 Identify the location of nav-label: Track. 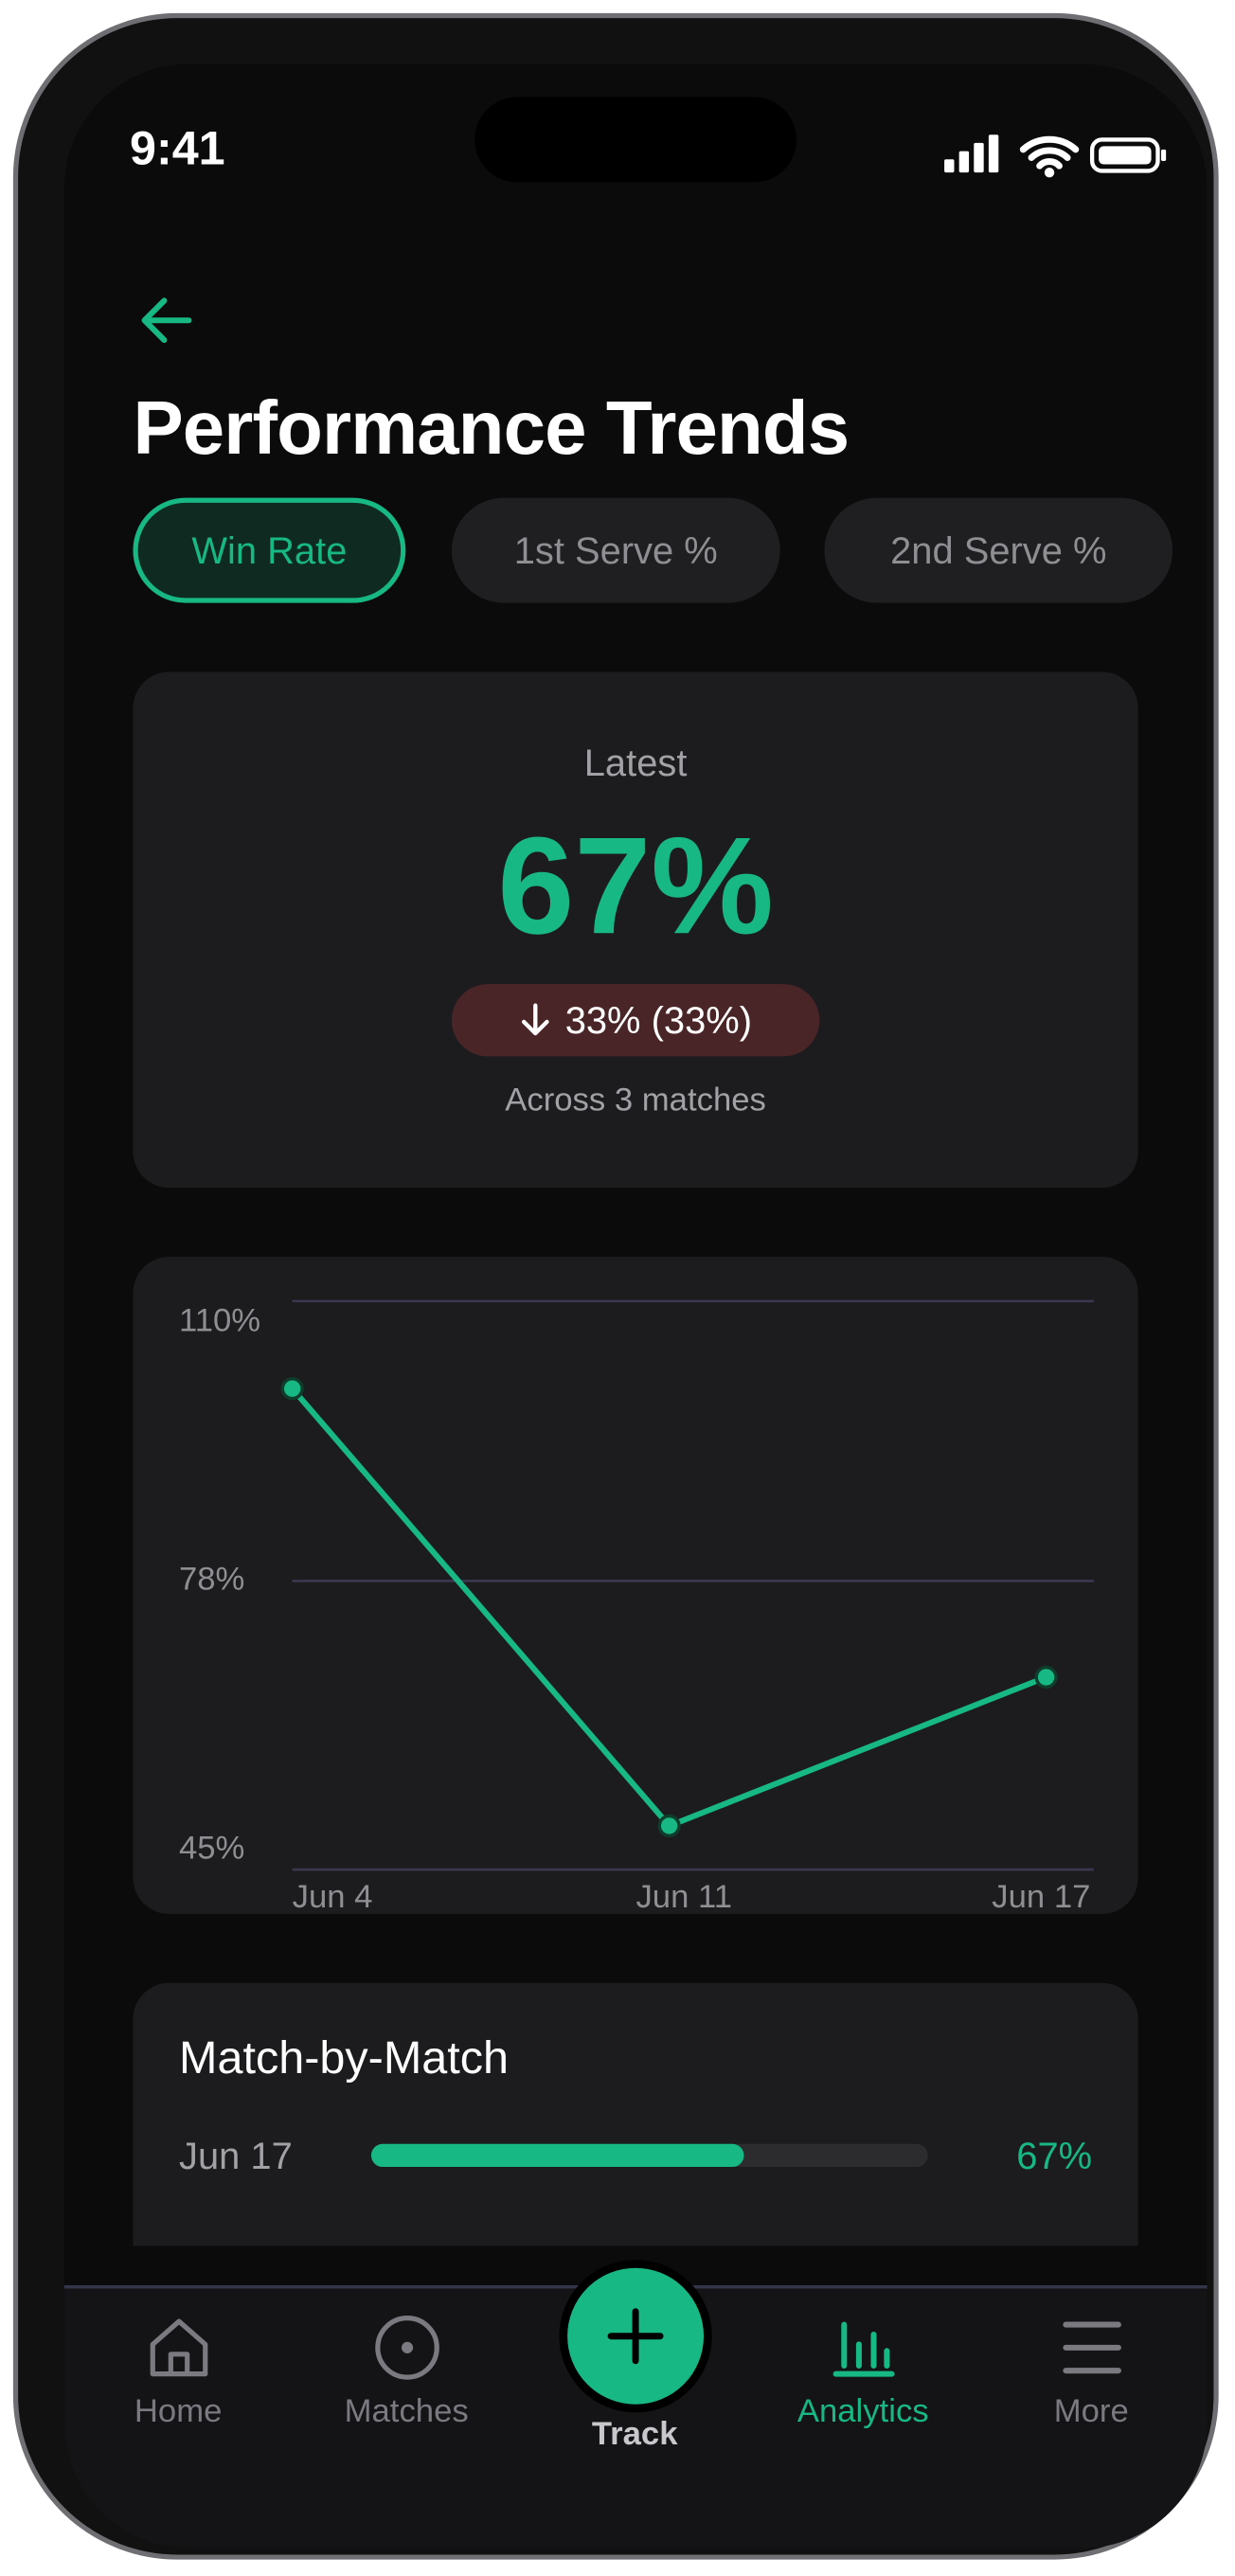
(635, 2434).